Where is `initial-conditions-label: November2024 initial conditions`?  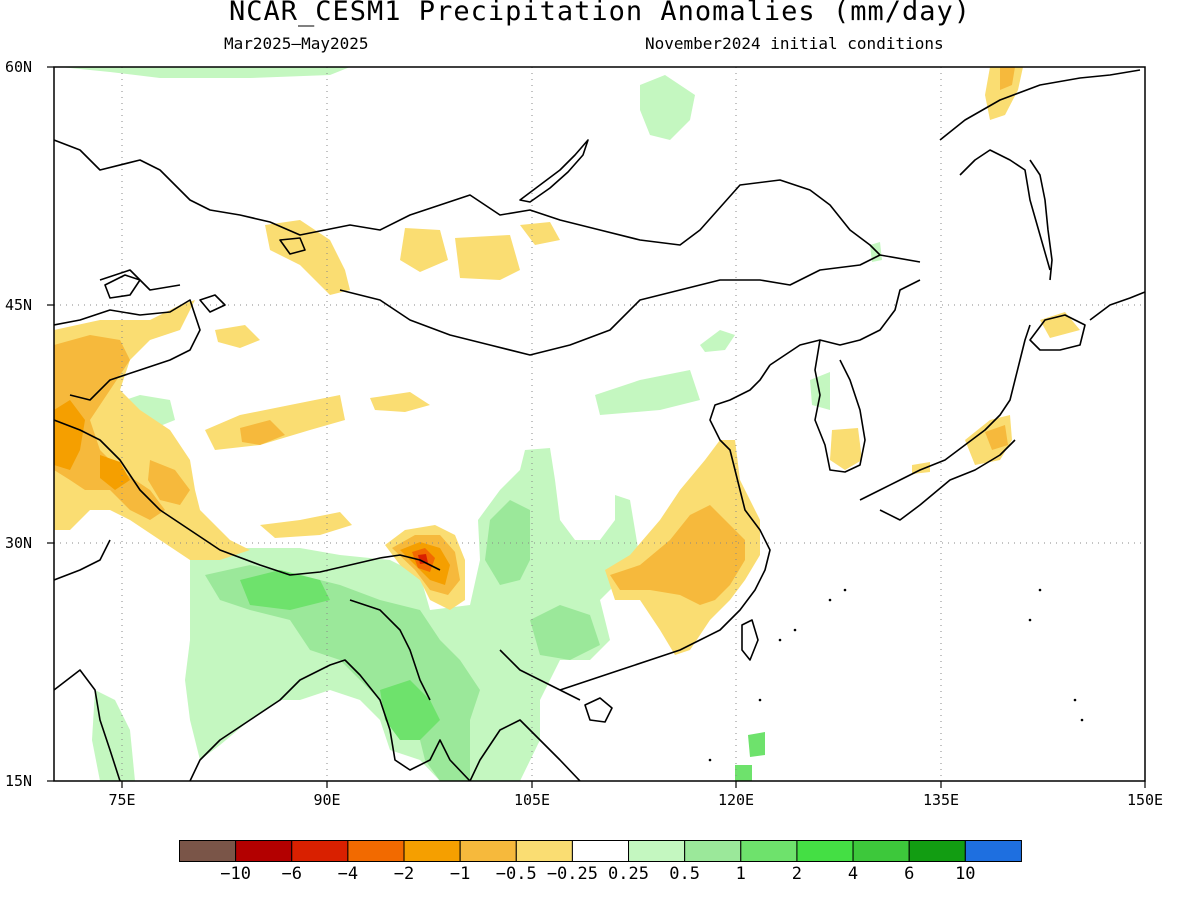 initial-conditions-label: November2024 initial conditions is located at coordinates (794, 43).